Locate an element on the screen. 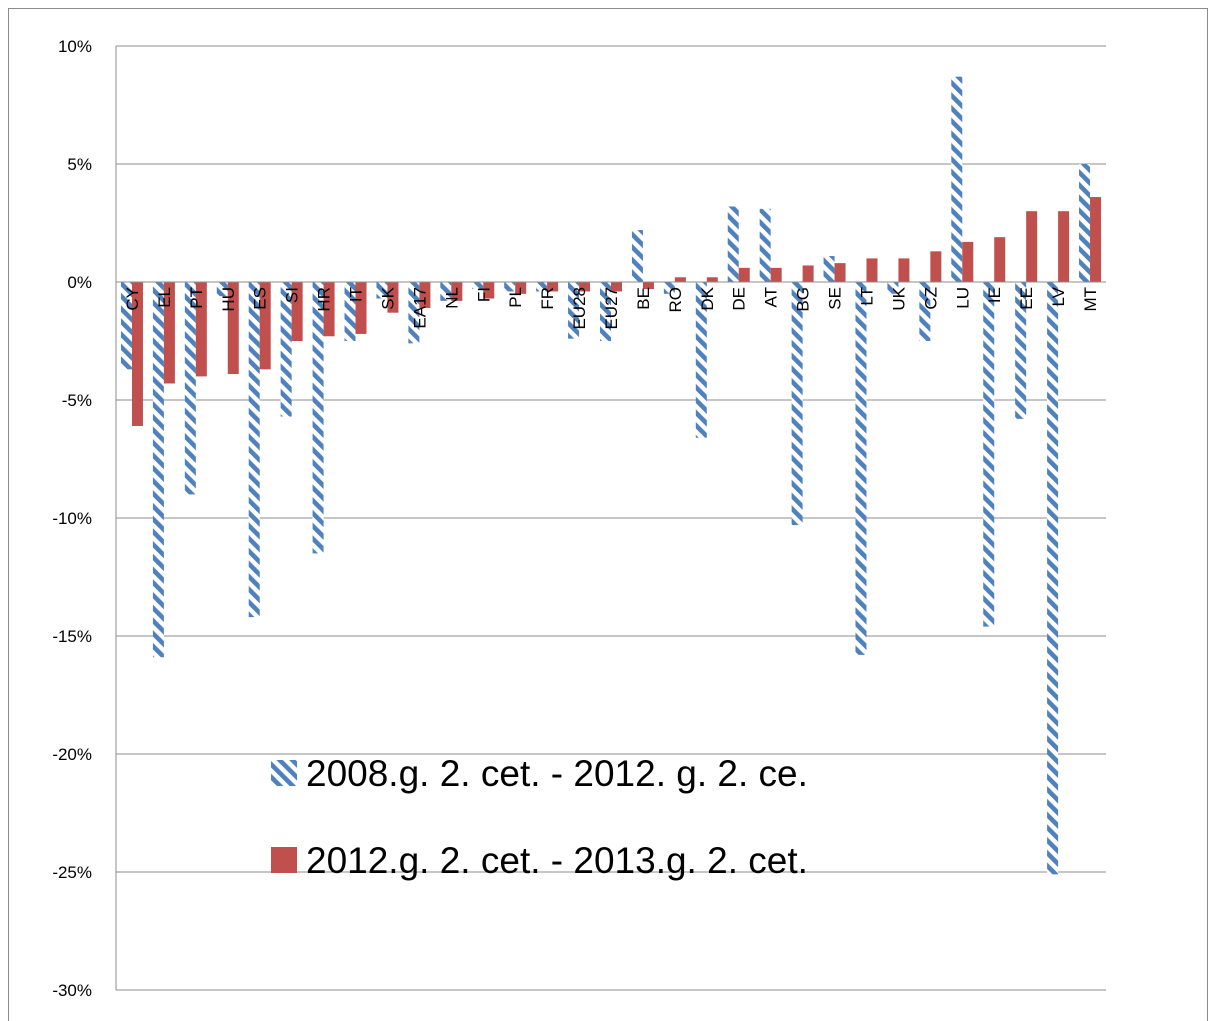  y-tick-label: -15% is located at coordinates (72, 636).